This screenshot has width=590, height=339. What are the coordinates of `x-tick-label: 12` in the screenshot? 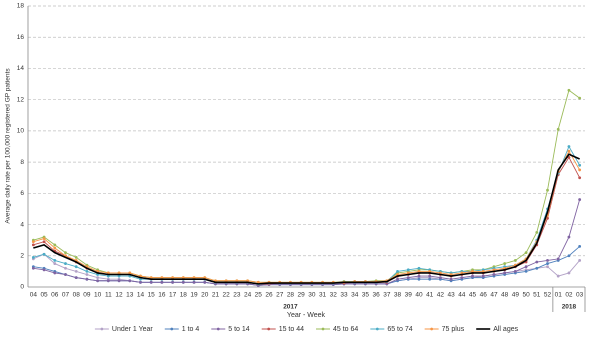 It's located at (119, 295).